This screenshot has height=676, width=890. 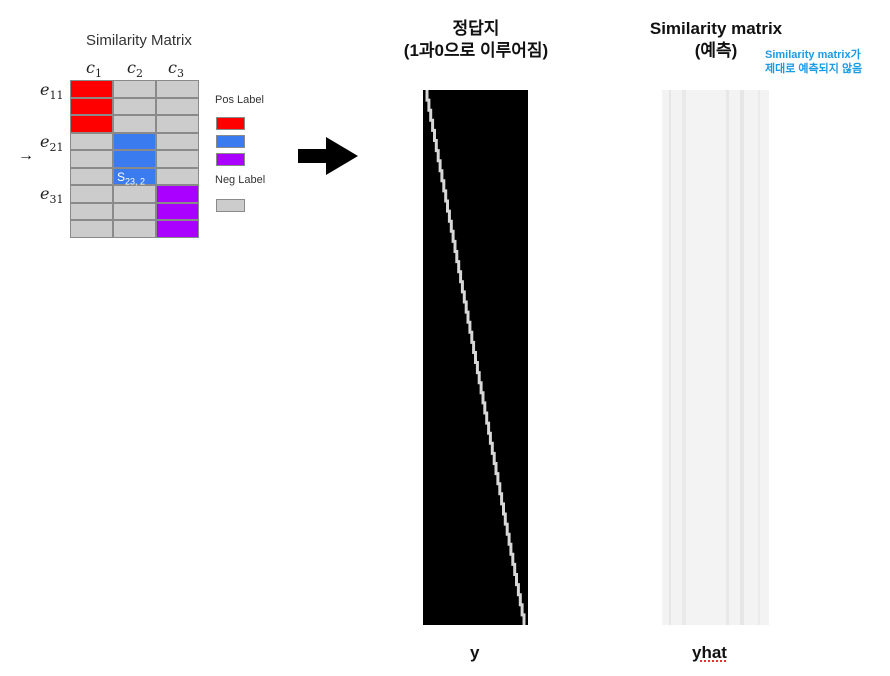 What do you see at coordinates (135, 69) in the screenshot?
I see `column-label-c2: c2` at bounding box center [135, 69].